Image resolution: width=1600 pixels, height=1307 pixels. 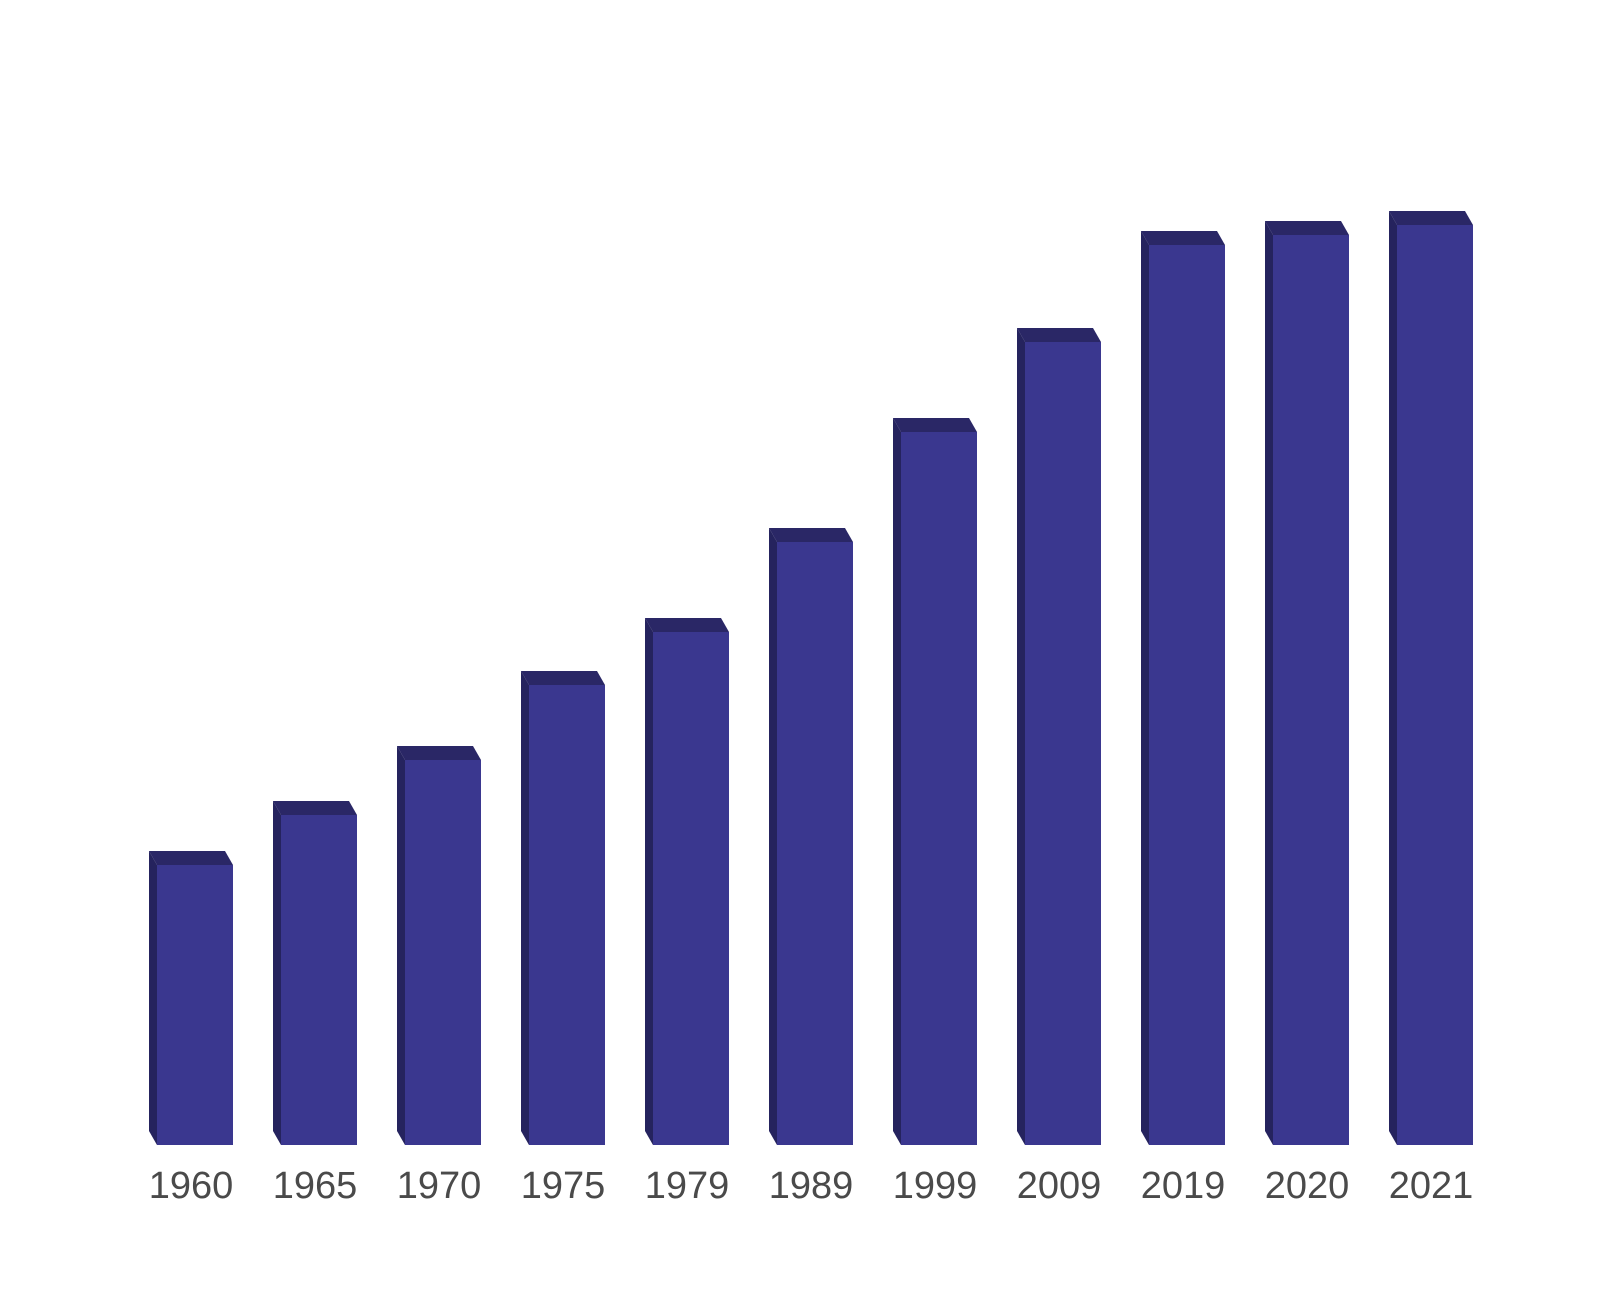 I want to click on bar-2020, so click(x=1307, y=683).